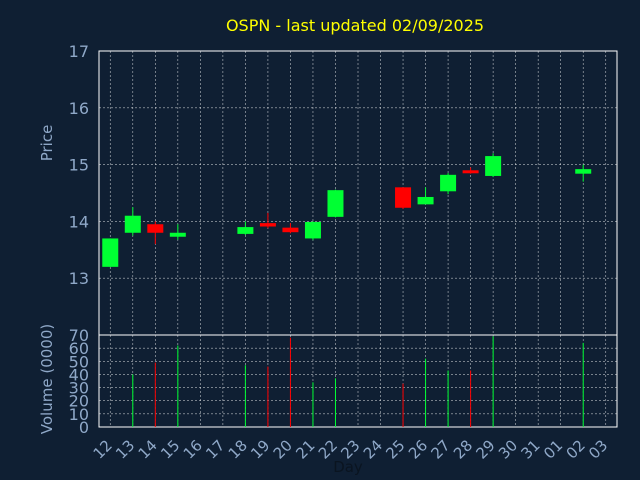  Describe the element at coordinates (79, 221) in the screenshot. I see `price-tick-label: 14` at that location.